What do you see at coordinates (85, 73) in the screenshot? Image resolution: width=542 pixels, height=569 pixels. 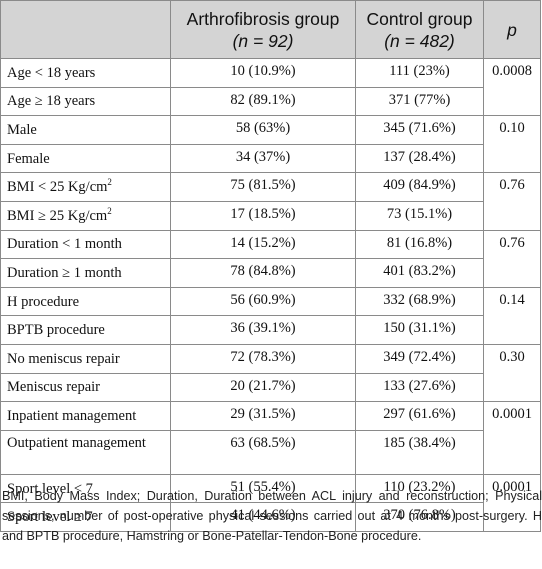 I see `row-label: Age < 18 years` at bounding box center [85, 73].